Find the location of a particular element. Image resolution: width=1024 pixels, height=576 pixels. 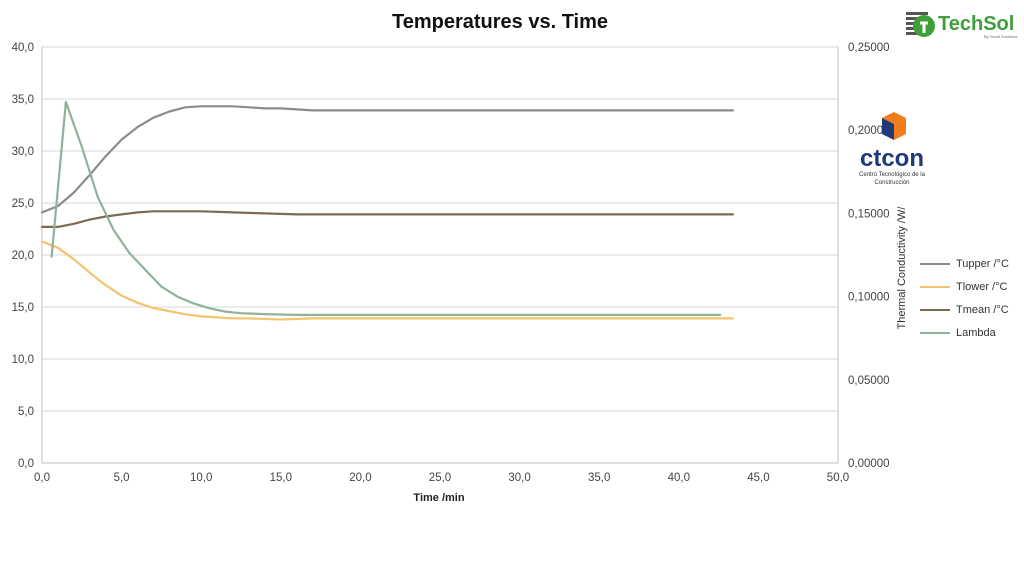

y-left-tick-label: 25,0 is located at coordinates (23, 204).